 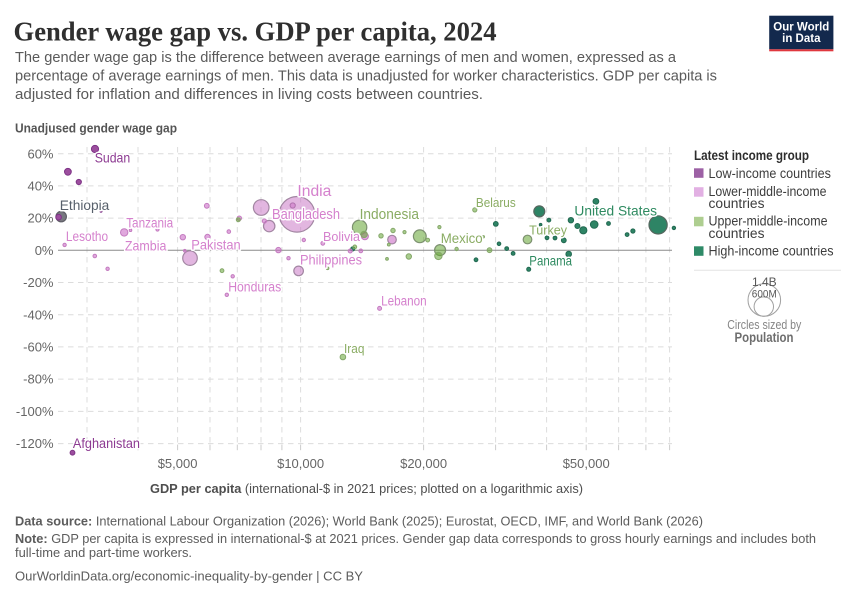 What do you see at coordinates (40, 153) in the screenshot?
I see `svg-text: 60%` at bounding box center [40, 153].